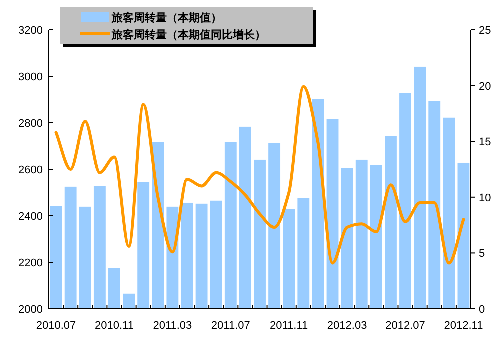 This screenshot has height=344, width=503. What do you see at coordinates (289, 326) in the screenshot?
I see `x-tick-label: 2011.11` at bounding box center [289, 326].